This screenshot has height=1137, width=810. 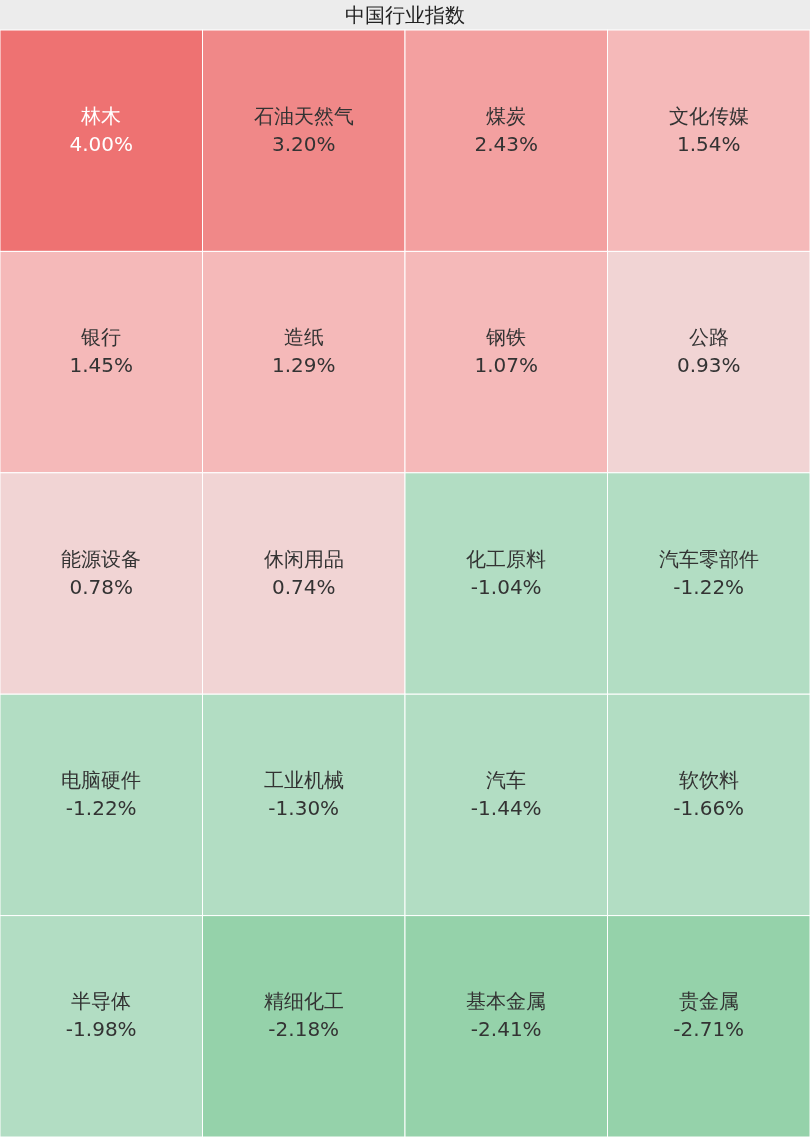 I want to click on category-label: 林木, so click(x=101, y=115).